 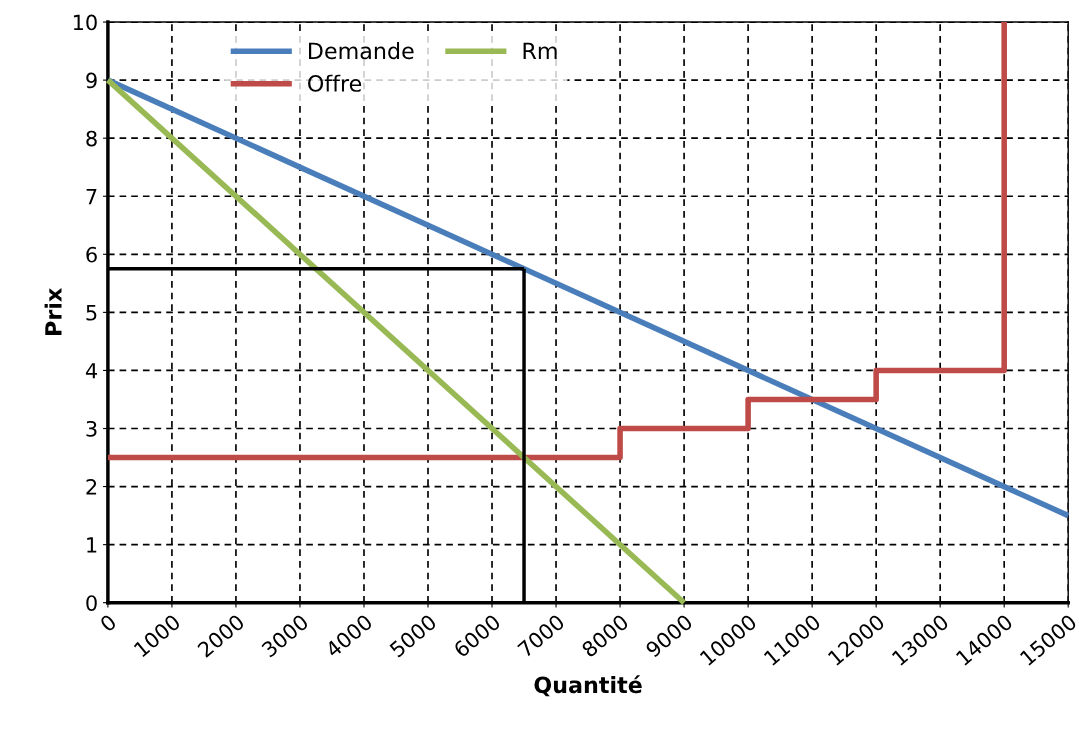 I want to click on y-tick-label: 10, so click(x=85, y=22).